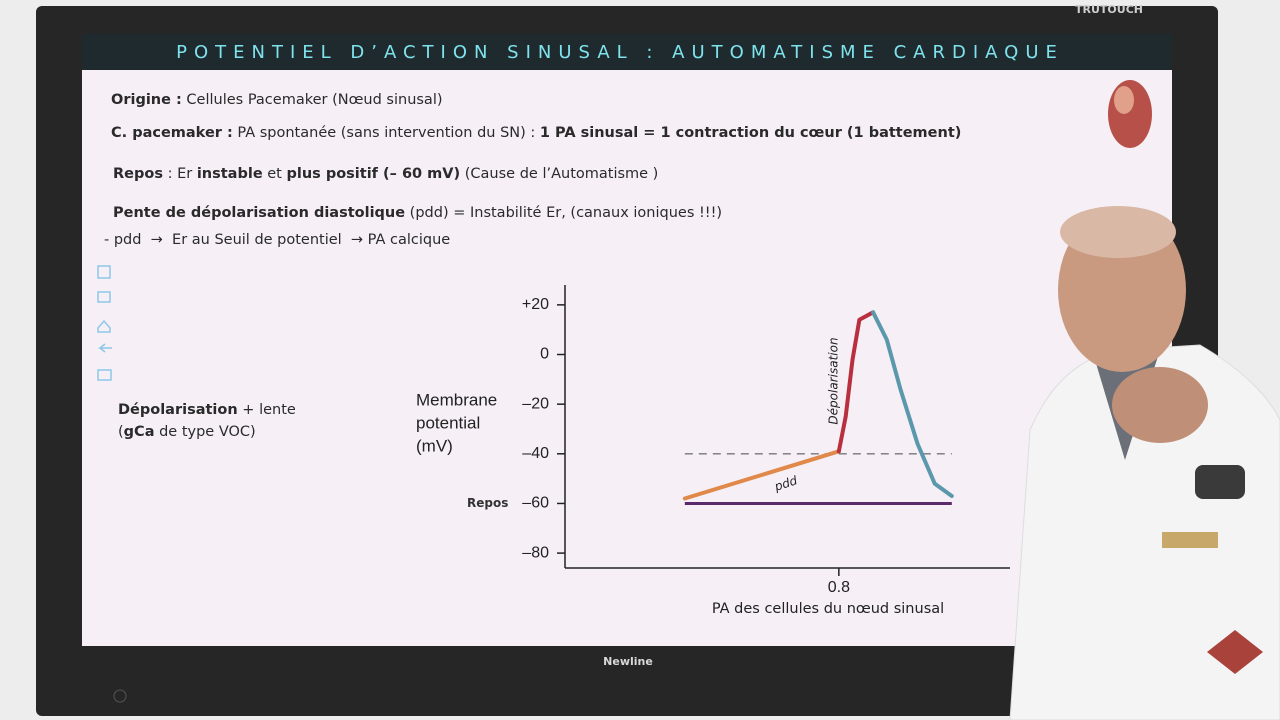 Image resolution: width=1280 pixels, height=720 pixels. What do you see at coordinates (386, 133) in the screenshot?
I see `text-run: PA spontanée (sans intervention du SN) :` at bounding box center [386, 133].